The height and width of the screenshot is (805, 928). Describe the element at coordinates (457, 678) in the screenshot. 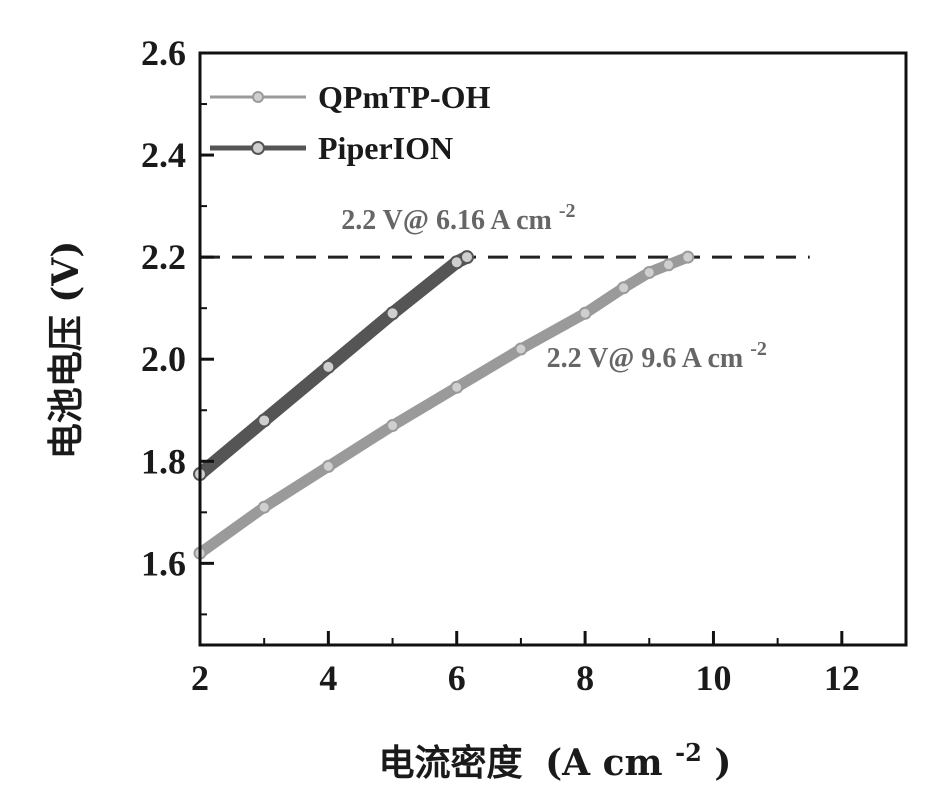

I see `x-tick-label-6: 6` at that location.